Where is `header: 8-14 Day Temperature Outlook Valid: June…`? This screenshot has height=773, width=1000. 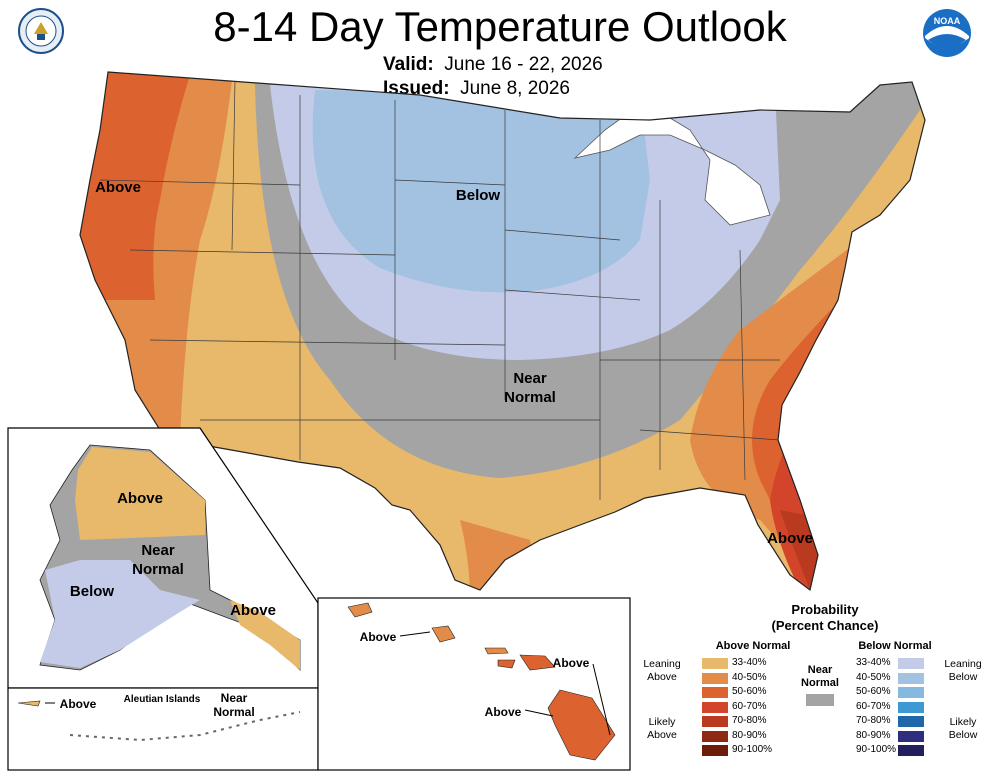 header: 8-14 Day Temperature Outlook Valid: June… is located at coordinates (500, 50).